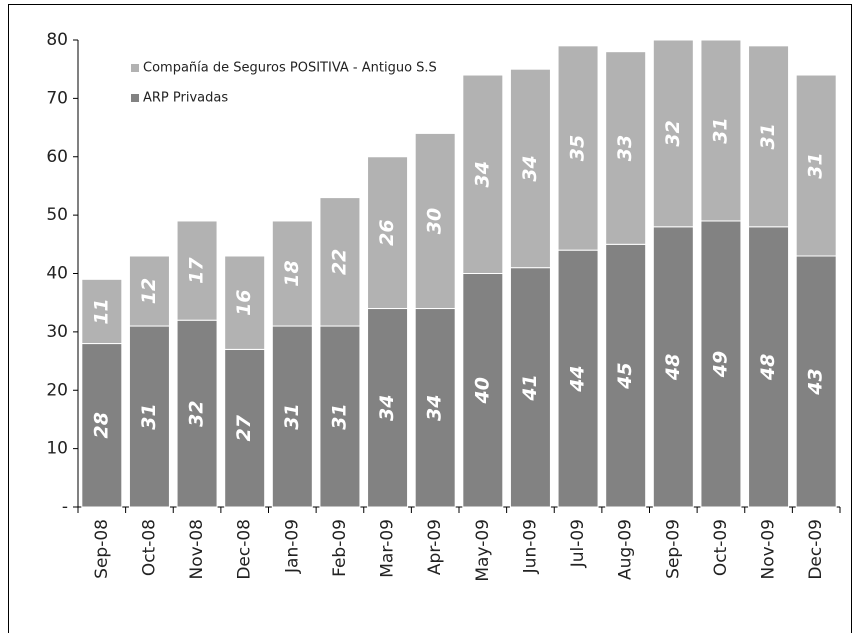 Image resolution: width=855 pixels, height=633 pixels. I want to click on x-tick-label: Jan-09, so click(292, 546).